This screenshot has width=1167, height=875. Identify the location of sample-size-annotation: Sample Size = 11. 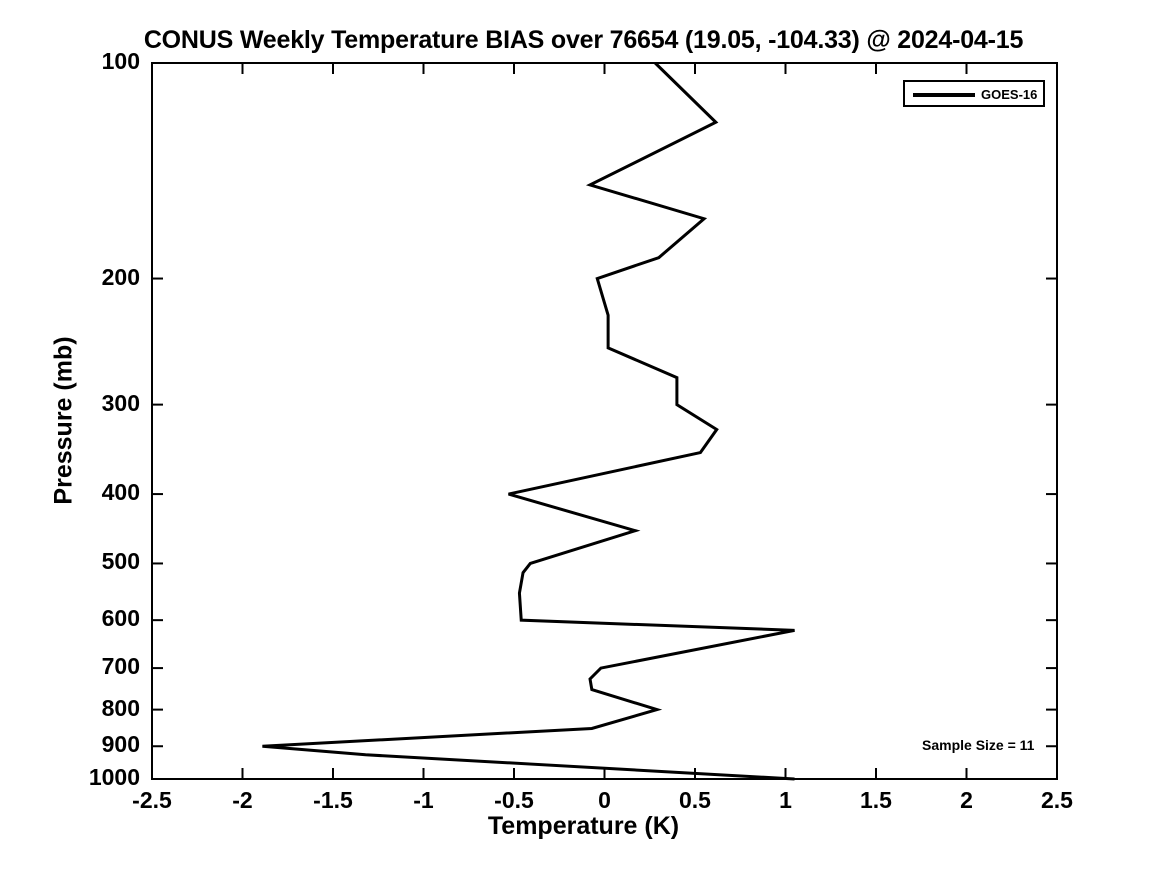
(978, 745).